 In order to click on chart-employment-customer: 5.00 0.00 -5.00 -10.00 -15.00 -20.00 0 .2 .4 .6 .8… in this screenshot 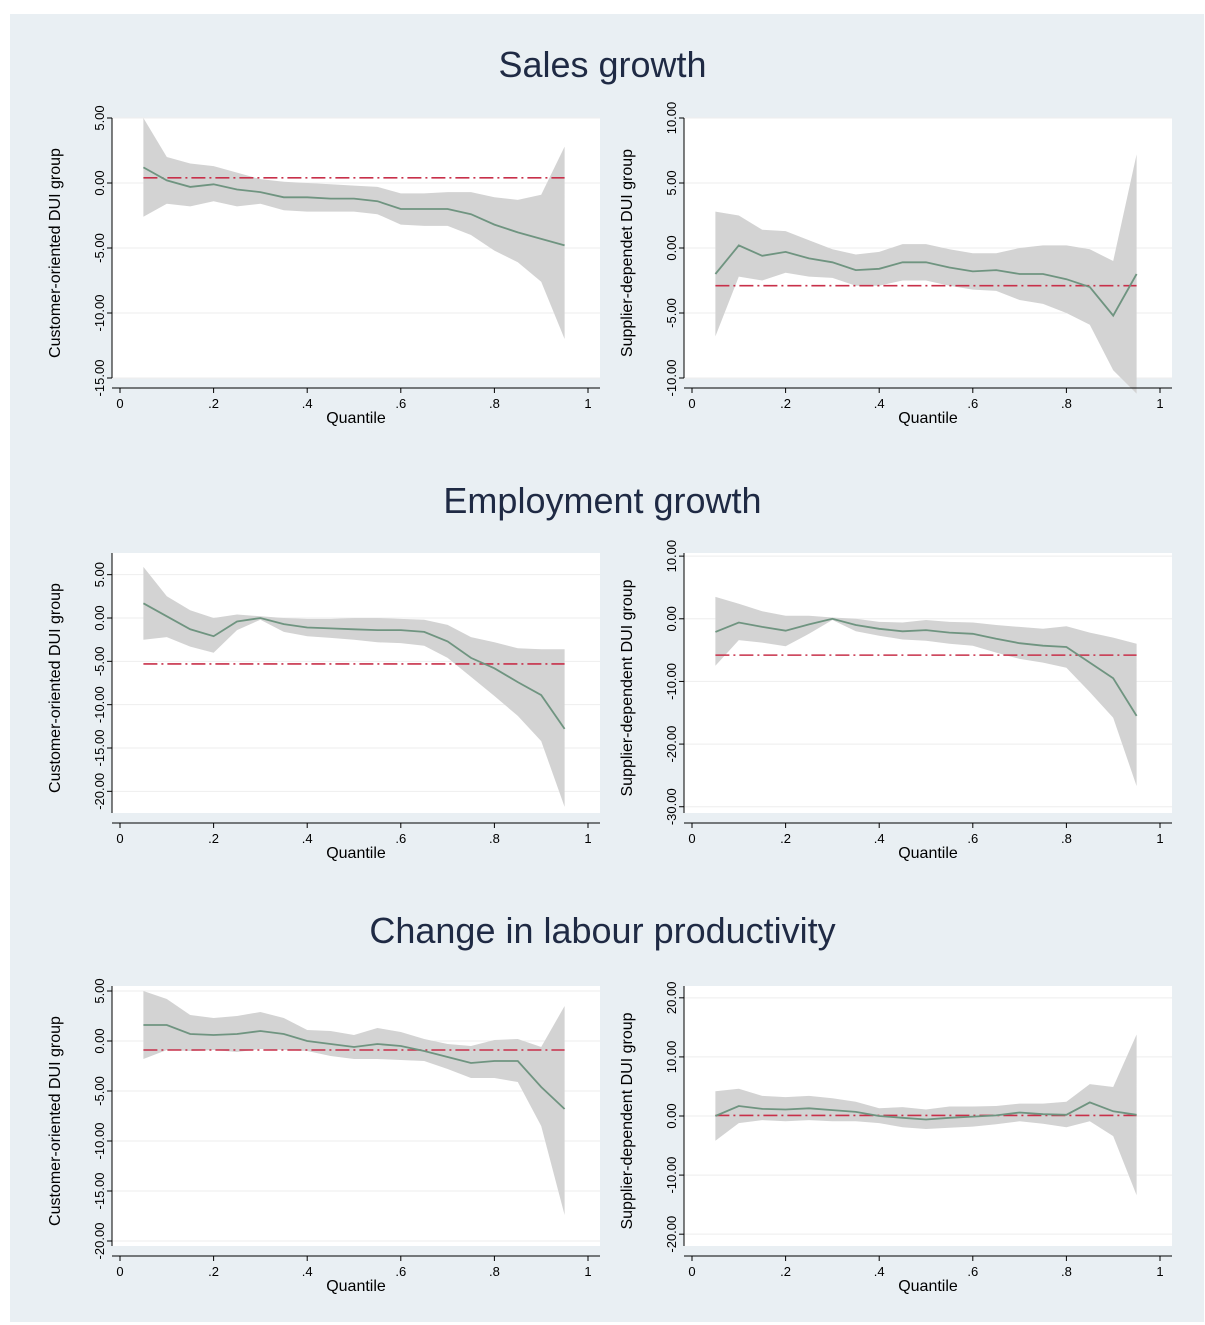, I will do `click(323, 707)`.